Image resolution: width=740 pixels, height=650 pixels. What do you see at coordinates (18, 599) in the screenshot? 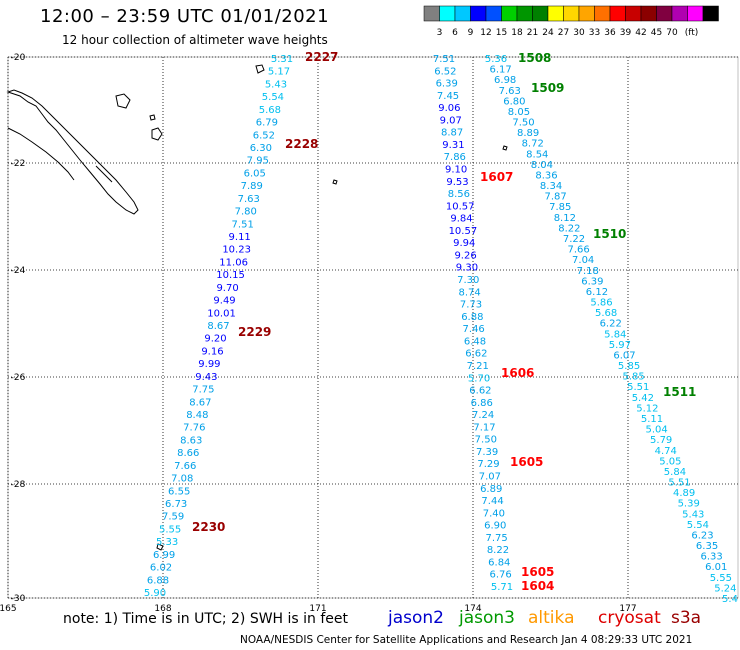
I see `latitude-label: -30` at bounding box center [18, 599].